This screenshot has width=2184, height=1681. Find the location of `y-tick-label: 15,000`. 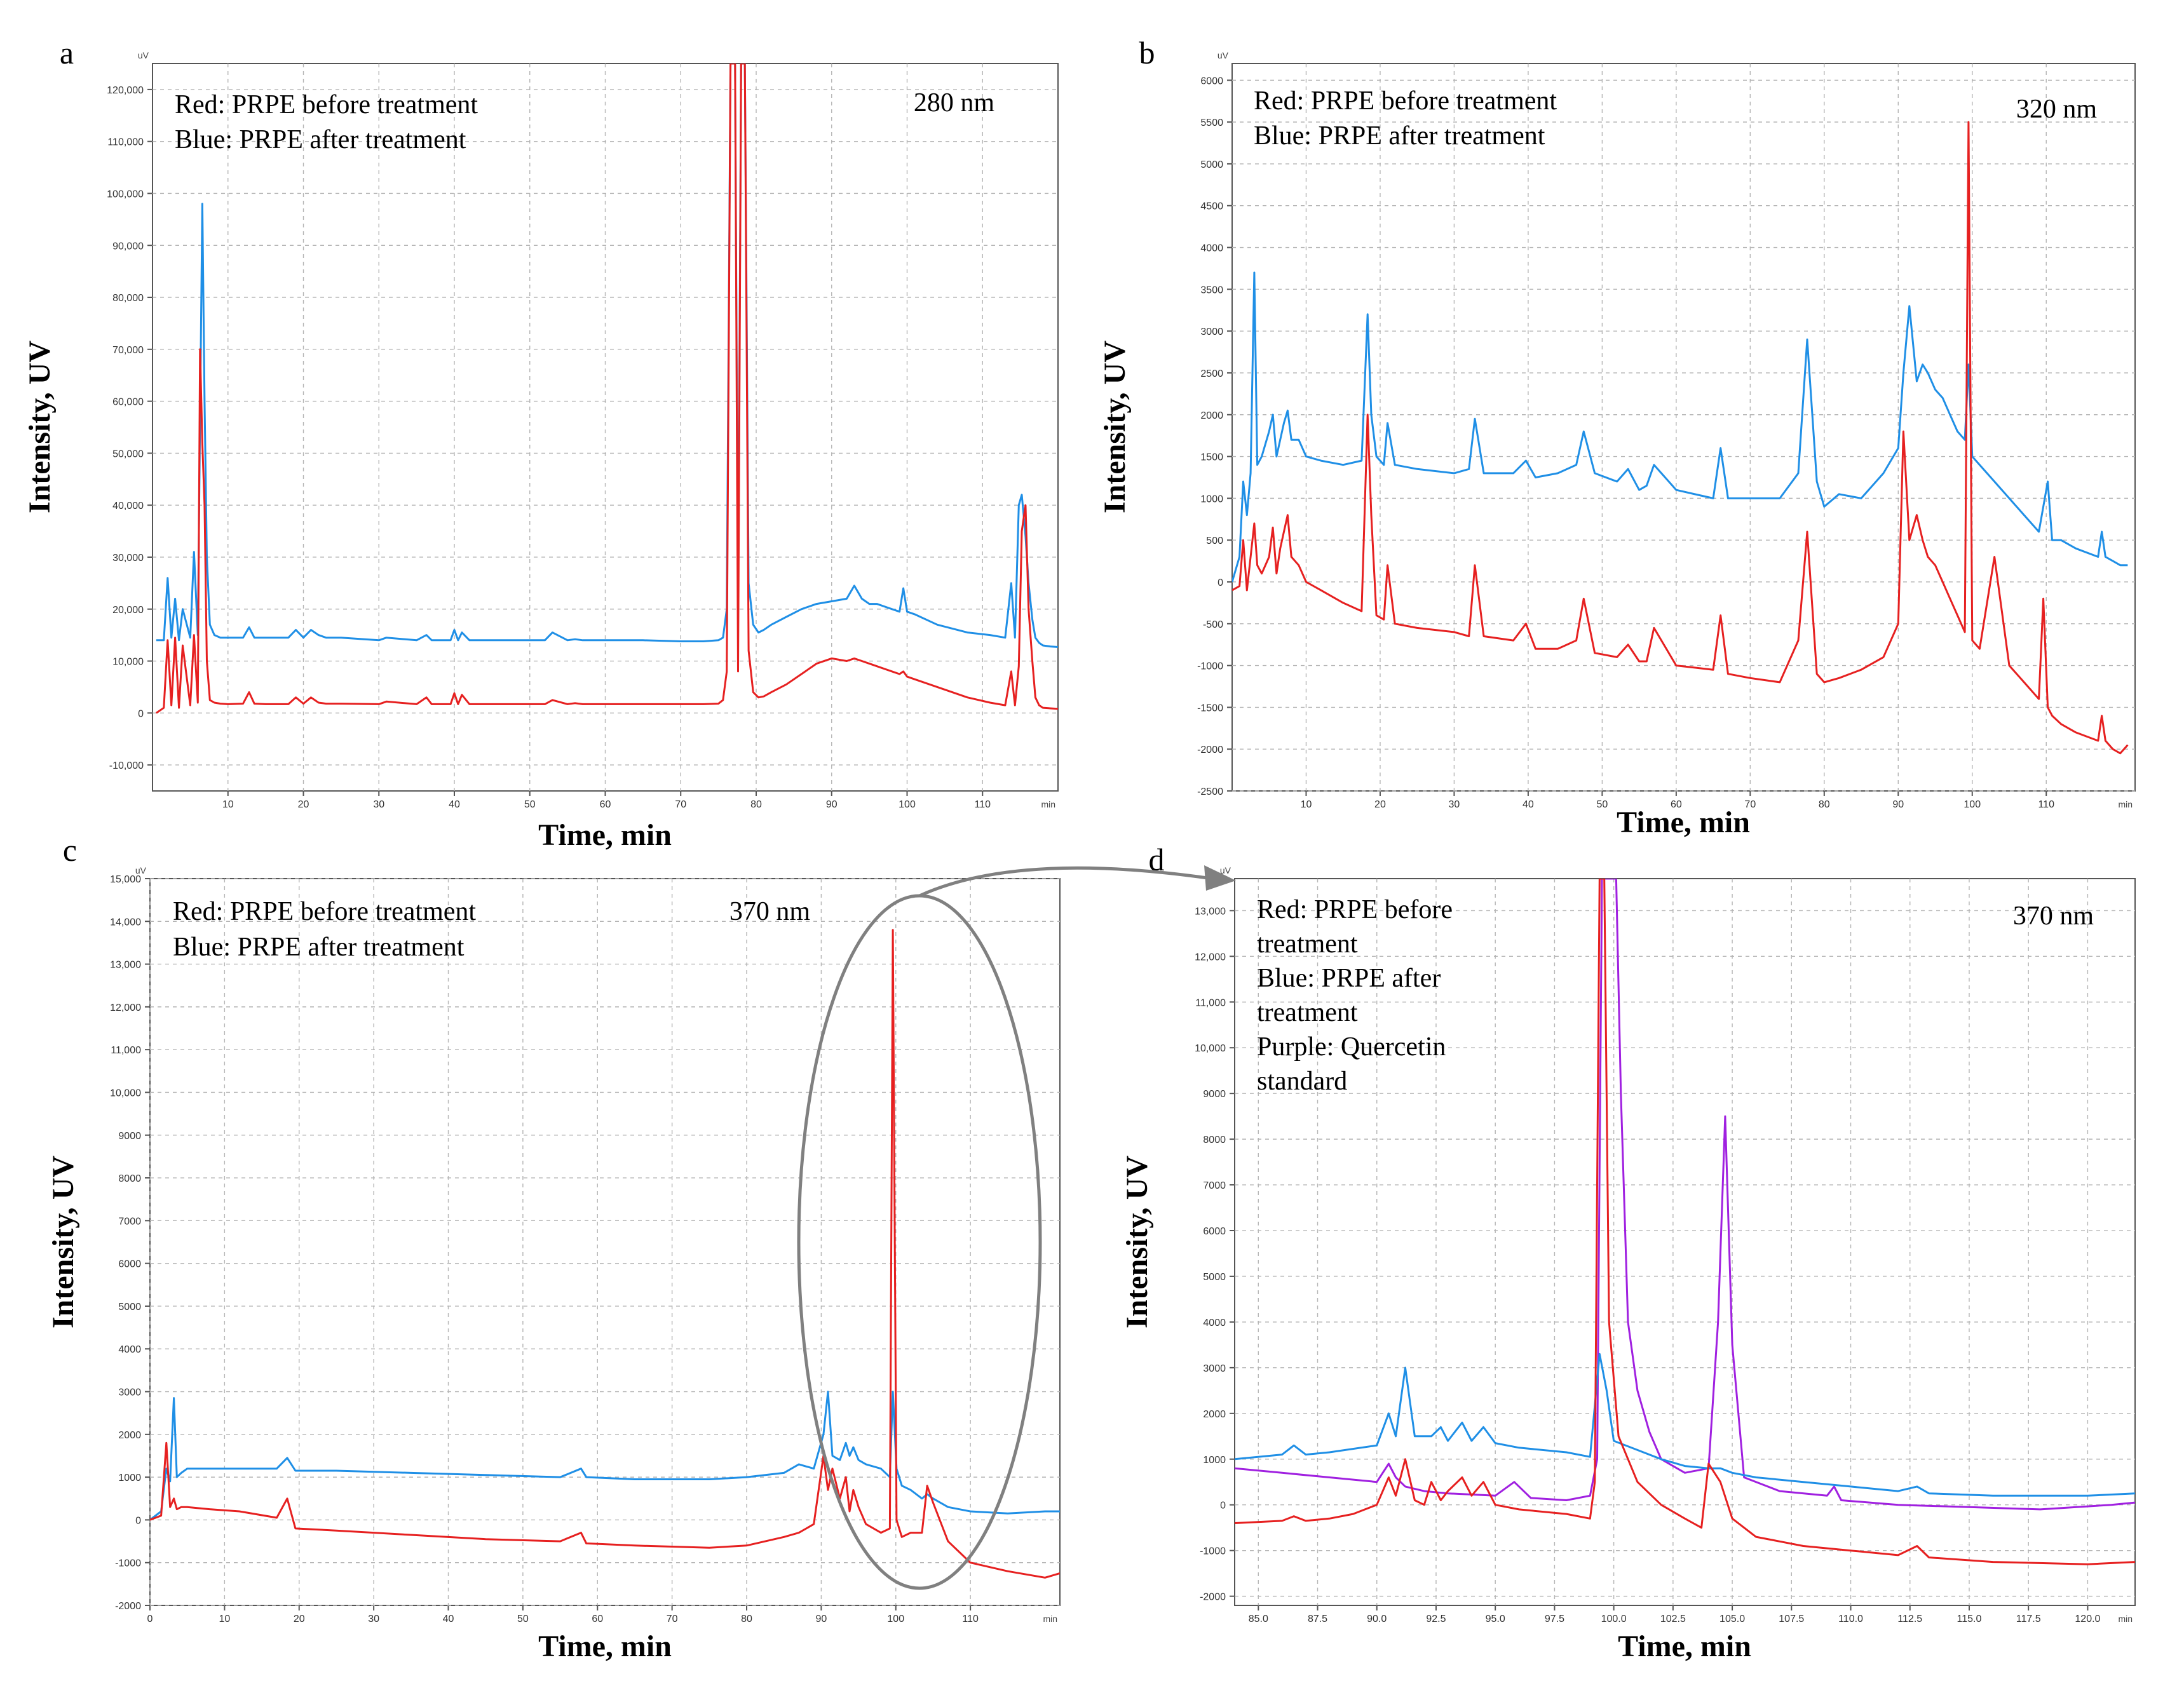

y-tick-label: 15,000 is located at coordinates (125, 879).